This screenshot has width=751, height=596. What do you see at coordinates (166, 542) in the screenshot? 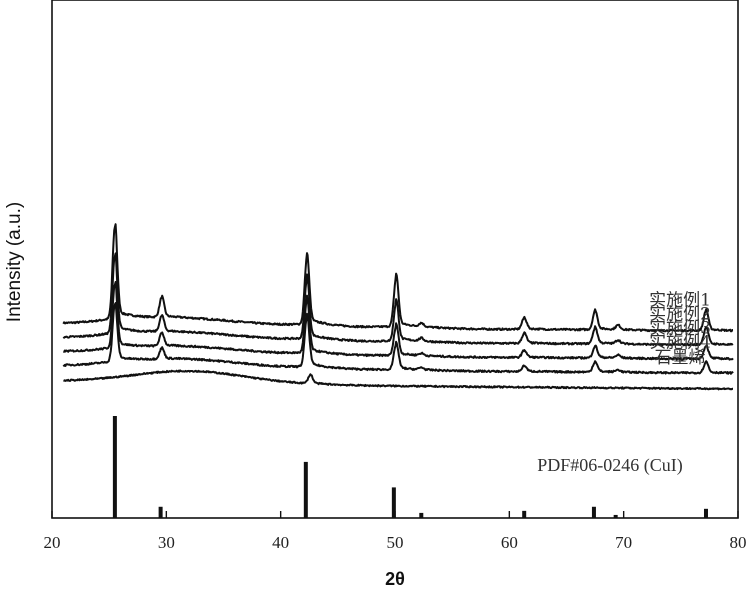
I see `x-tick-label: 30` at bounding box center [166, 542].